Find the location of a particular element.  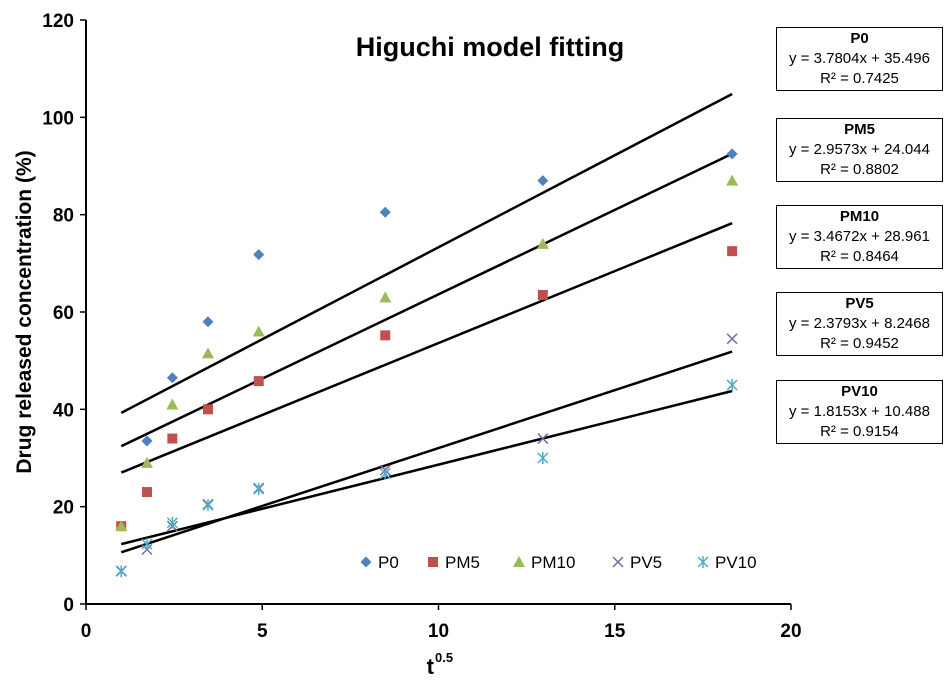

equation-text: y = 1.8153x + 10.488 is located at coordinates (859, 411).